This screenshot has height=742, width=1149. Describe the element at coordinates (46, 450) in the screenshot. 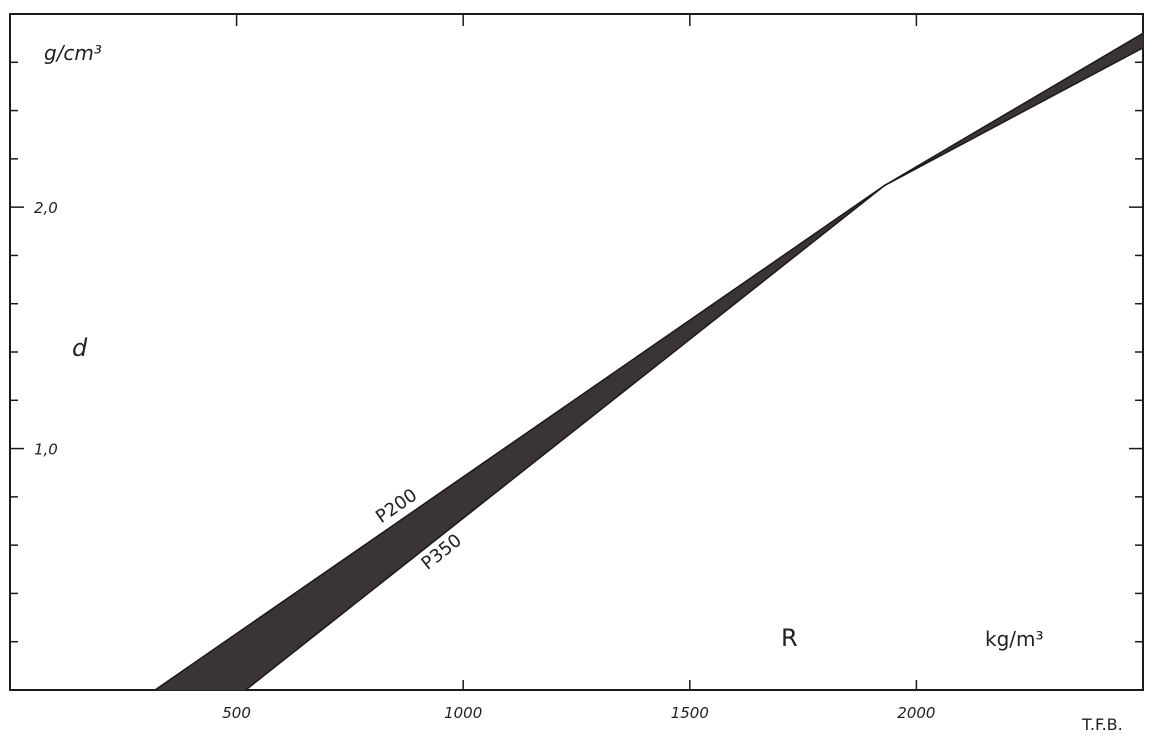

I see `y-tick-label: 1,0` at that location.